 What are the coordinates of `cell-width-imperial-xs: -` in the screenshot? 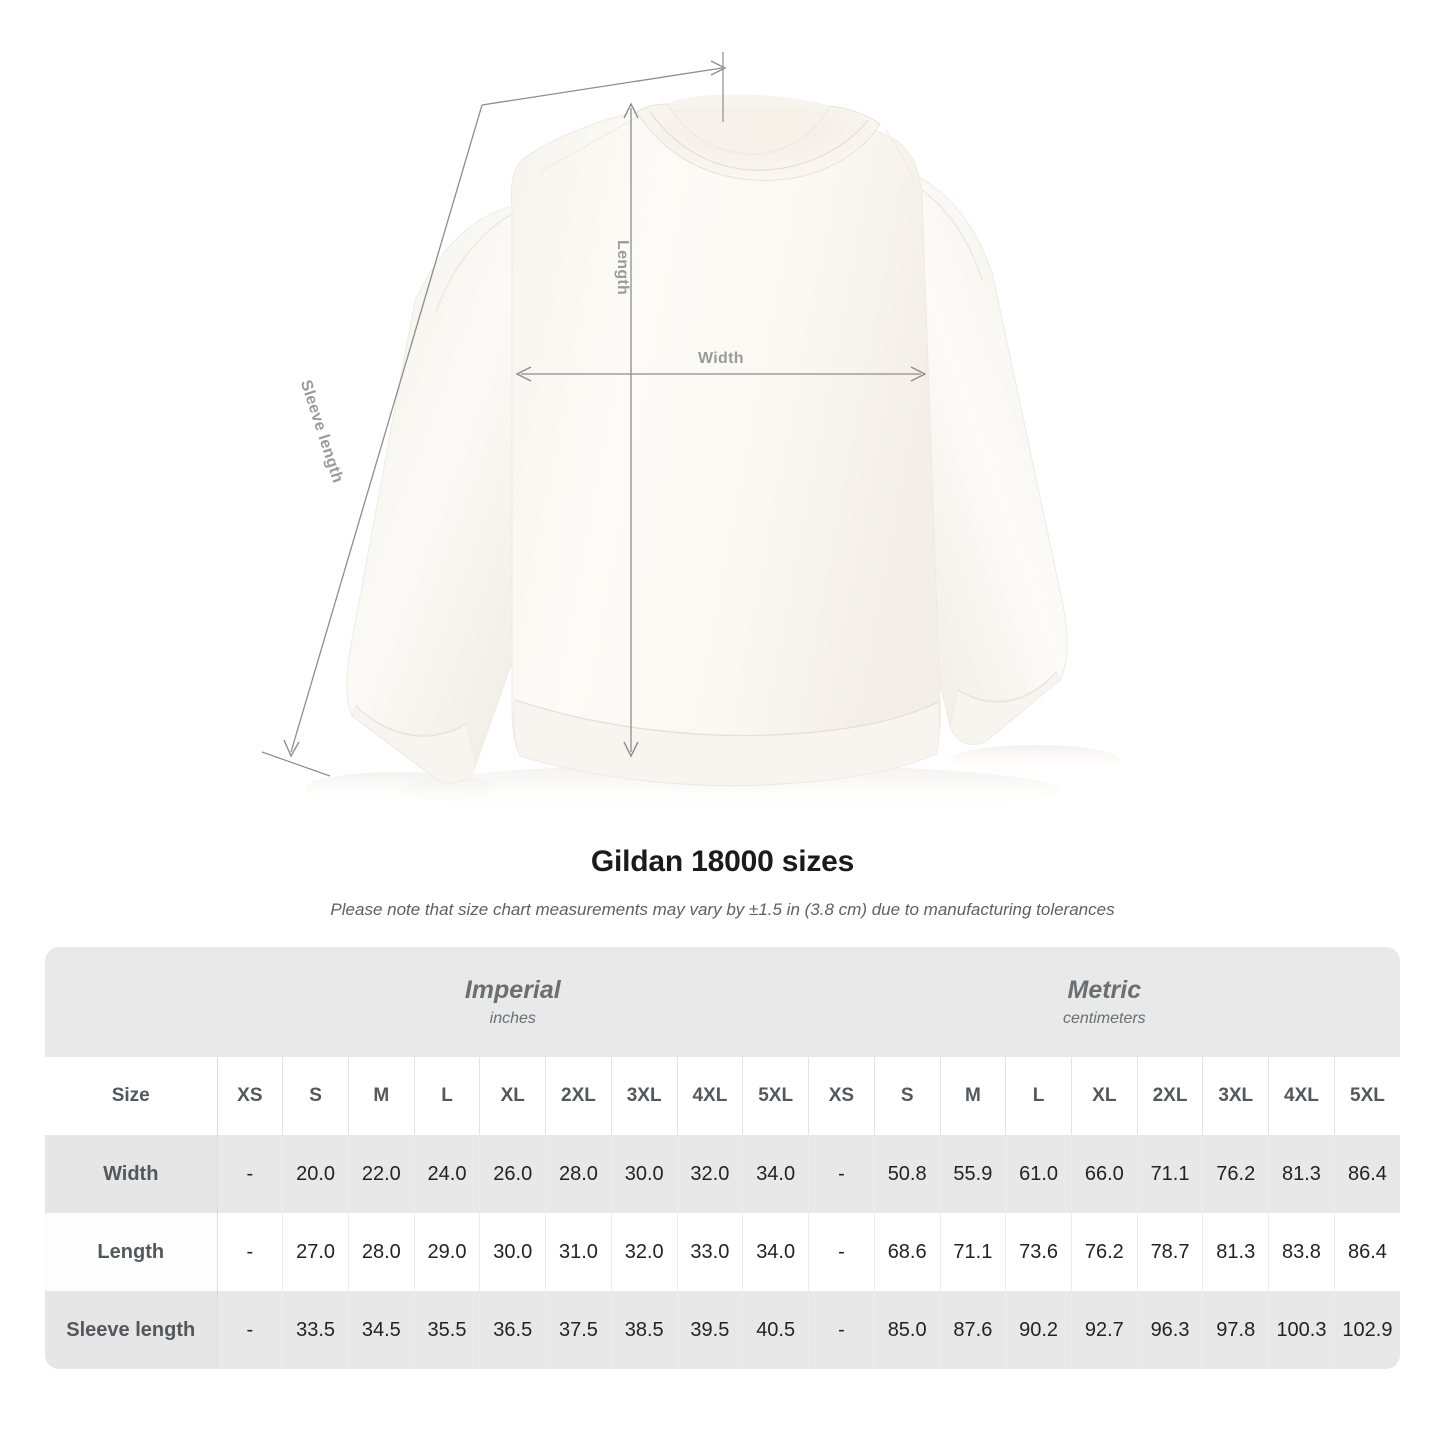 It's located at (250, 1174).